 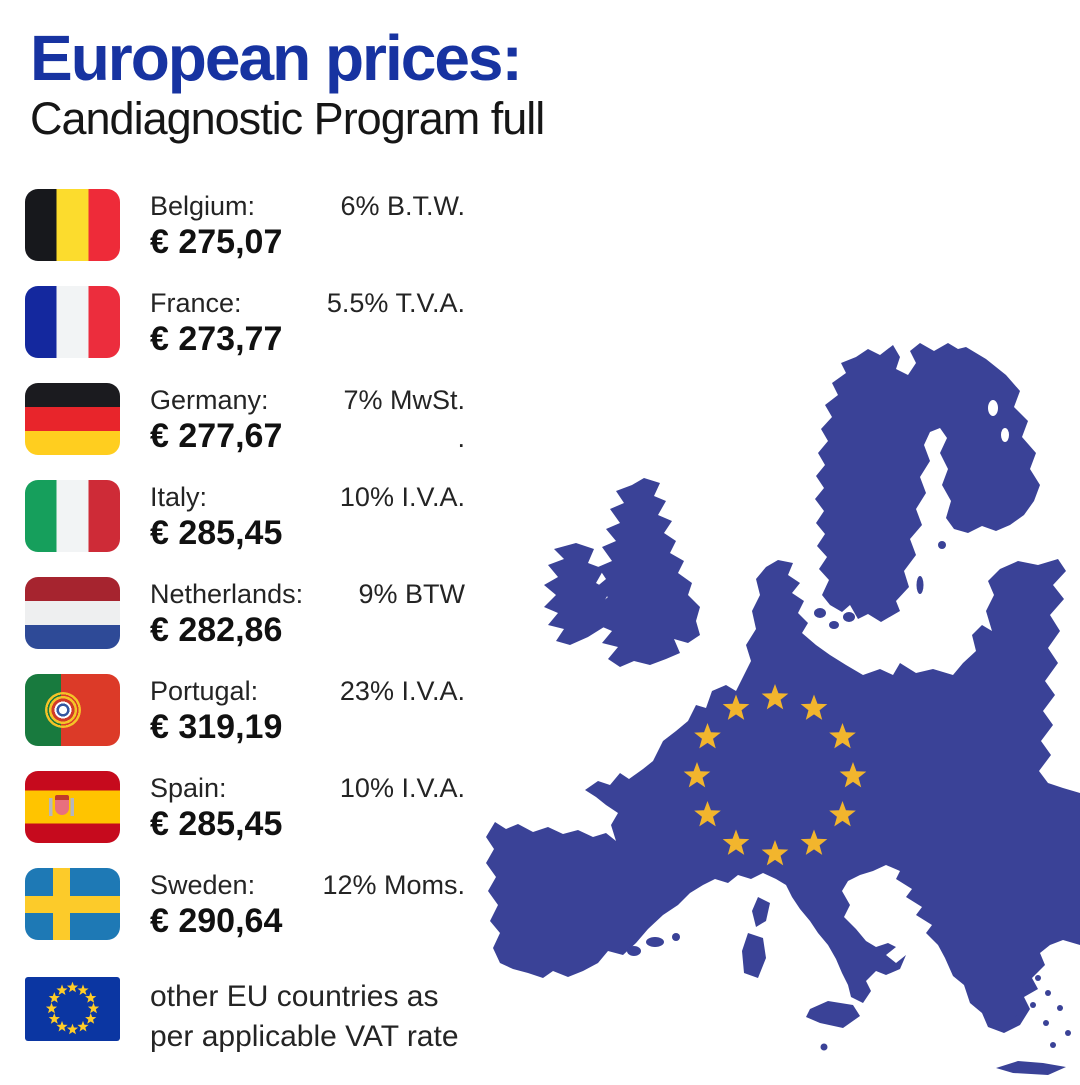 What do you see at coordinates (307, 322) in the screenshot?
I see `price-row-texts: France: 5.5% T.V.A. € 273,77` at bounding box center [307, 322].